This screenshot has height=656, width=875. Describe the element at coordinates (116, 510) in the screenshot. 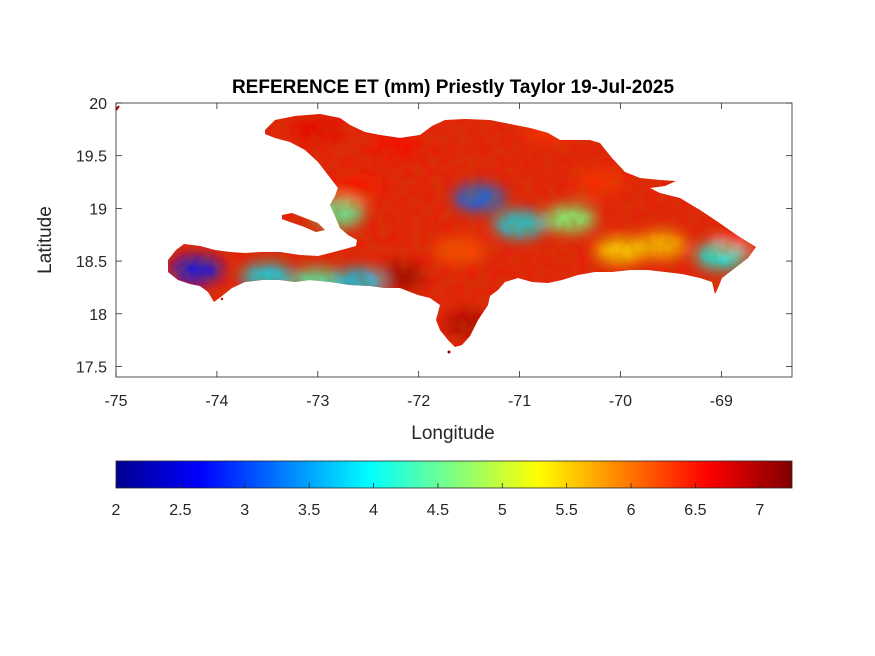

I see `colorbar-tick-label: 2` at that location.